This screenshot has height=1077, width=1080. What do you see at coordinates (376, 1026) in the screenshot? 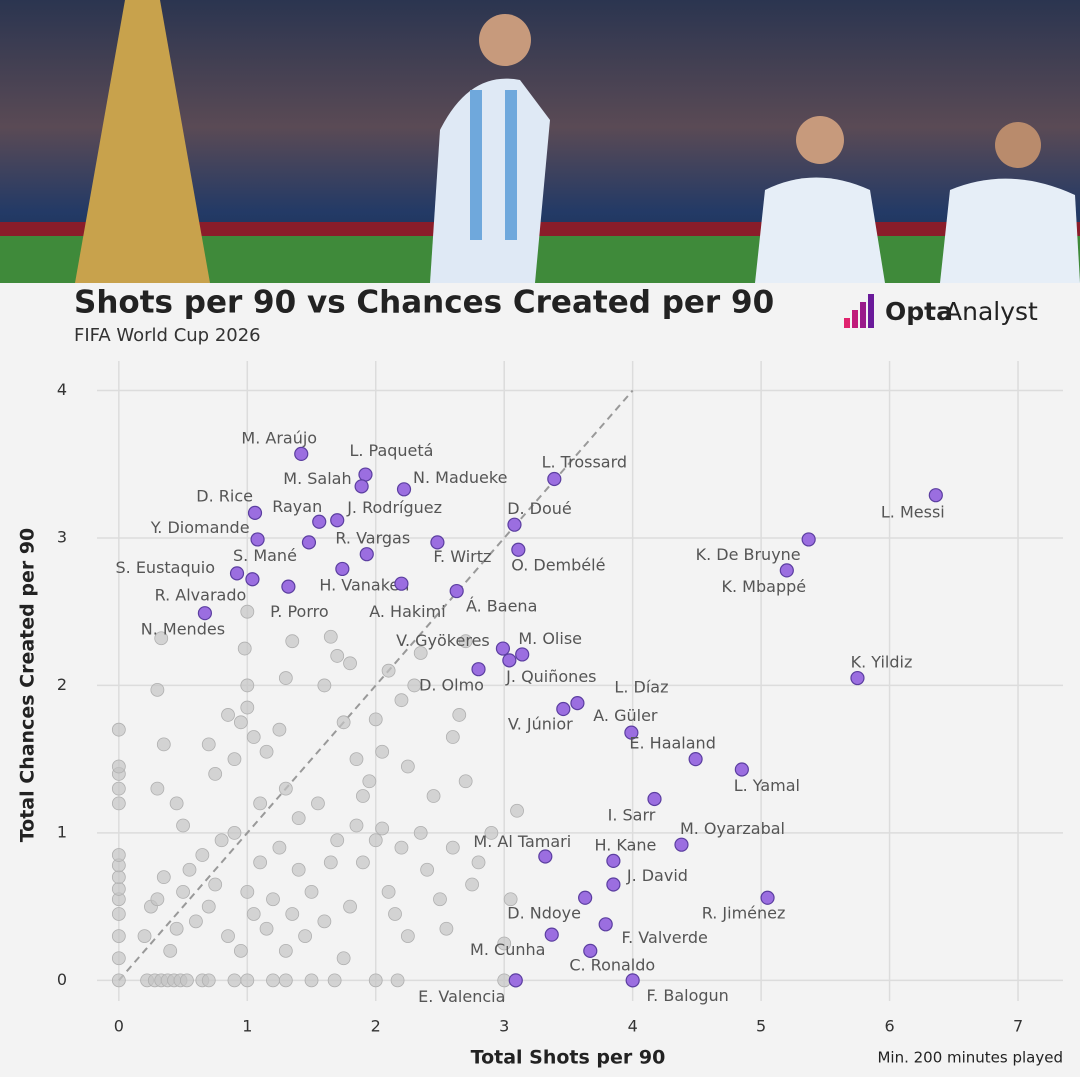
I see `x-tick-label: 2` at bounding box center [376, 1026].